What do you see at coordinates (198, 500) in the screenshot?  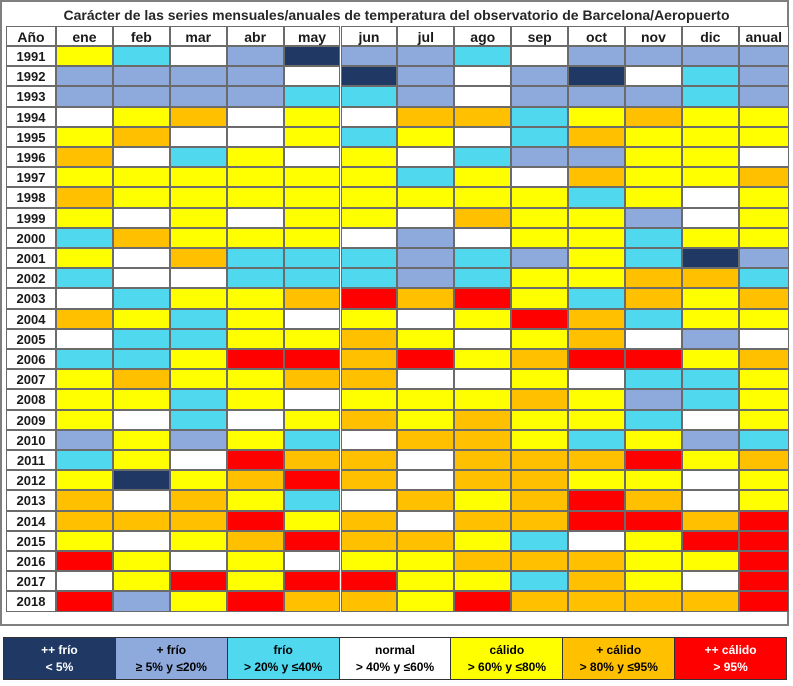 I see `cell-2013-mar` at bounding box center [198, 500].